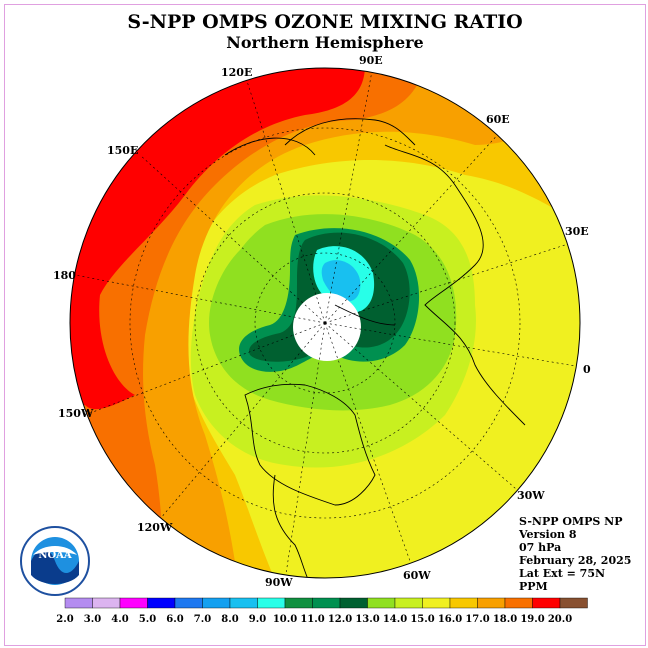 The height and width of the screenshot is (648, 648). Describe the element at coordinates (92, 619) in the screenshot. I see `colorbar-tick-label: 3.0` at that location.